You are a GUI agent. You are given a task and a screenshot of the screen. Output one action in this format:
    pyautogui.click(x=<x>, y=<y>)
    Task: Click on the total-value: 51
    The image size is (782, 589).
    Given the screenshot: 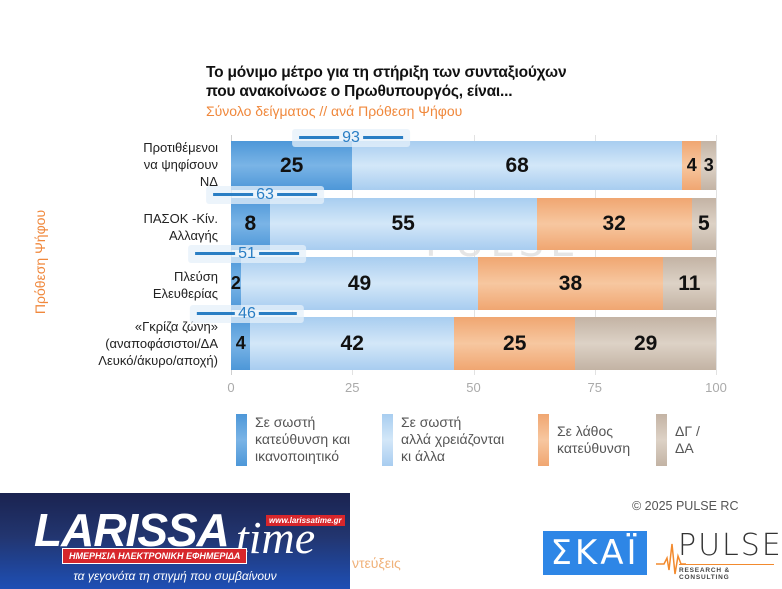 What is the action you would take?
    pyautogui.click(x=247, y=253)
    